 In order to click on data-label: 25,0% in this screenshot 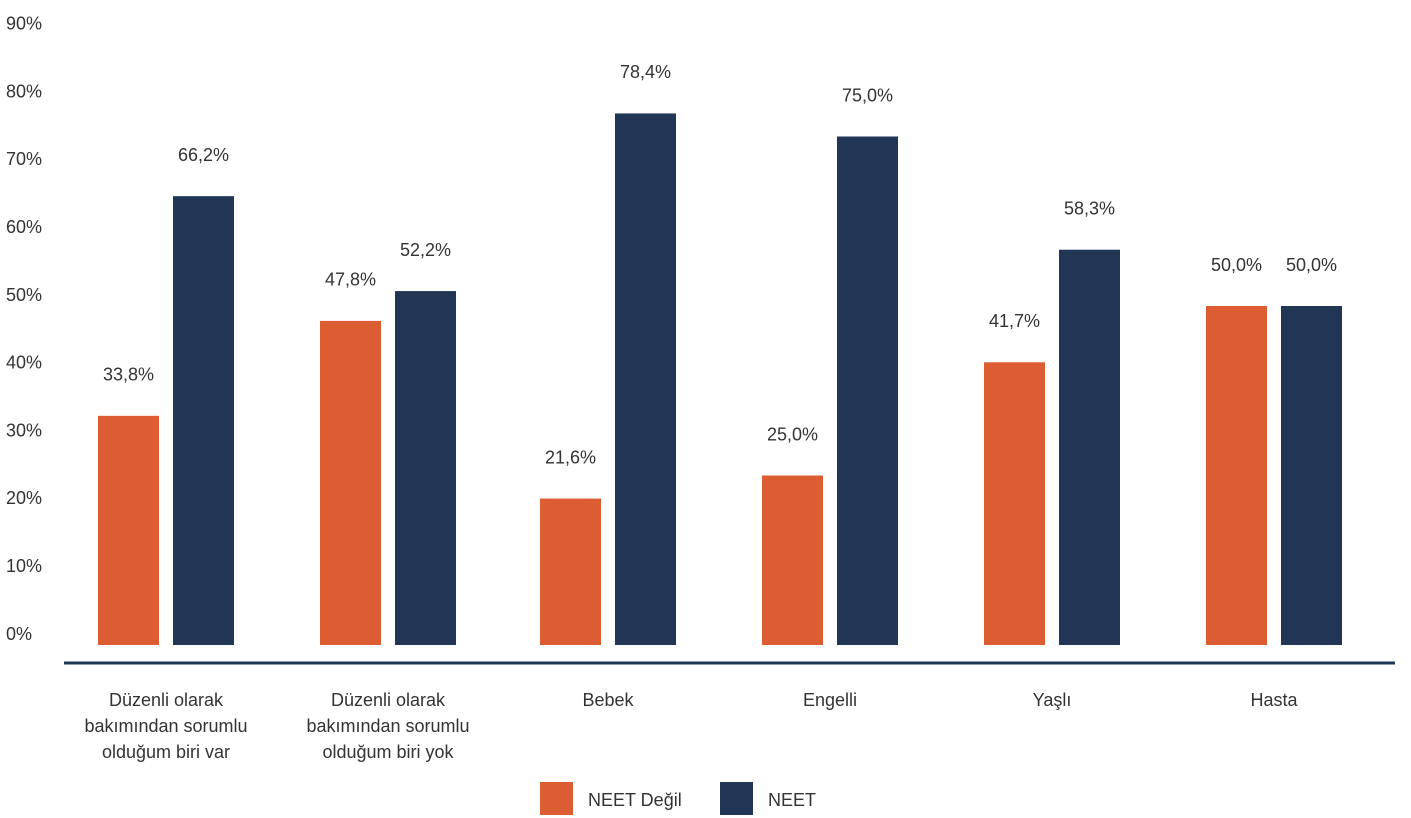, I will do `click(792, 434)`.